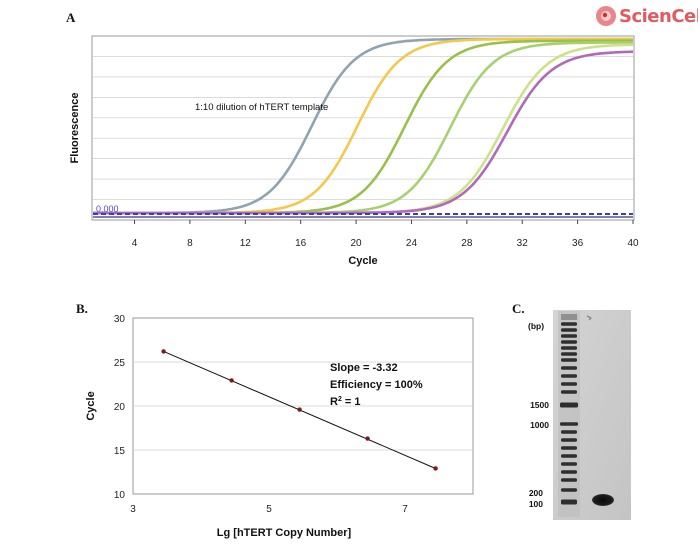 The image size is (700, 560). What do you see at coordinates (91, 405) in the screenshot?
I see `y-axis-title-b: Cycle` at bounding box center [91, 405].